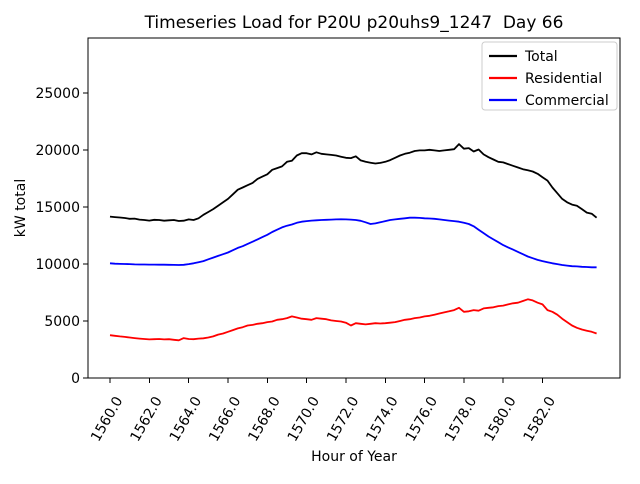 The width and height of the screenshot is (640, 484). What do you see at coordinates (461, 419) in the screenshot?
I see `x-tick-label: 1578.0` at bounding box center [461, 419].